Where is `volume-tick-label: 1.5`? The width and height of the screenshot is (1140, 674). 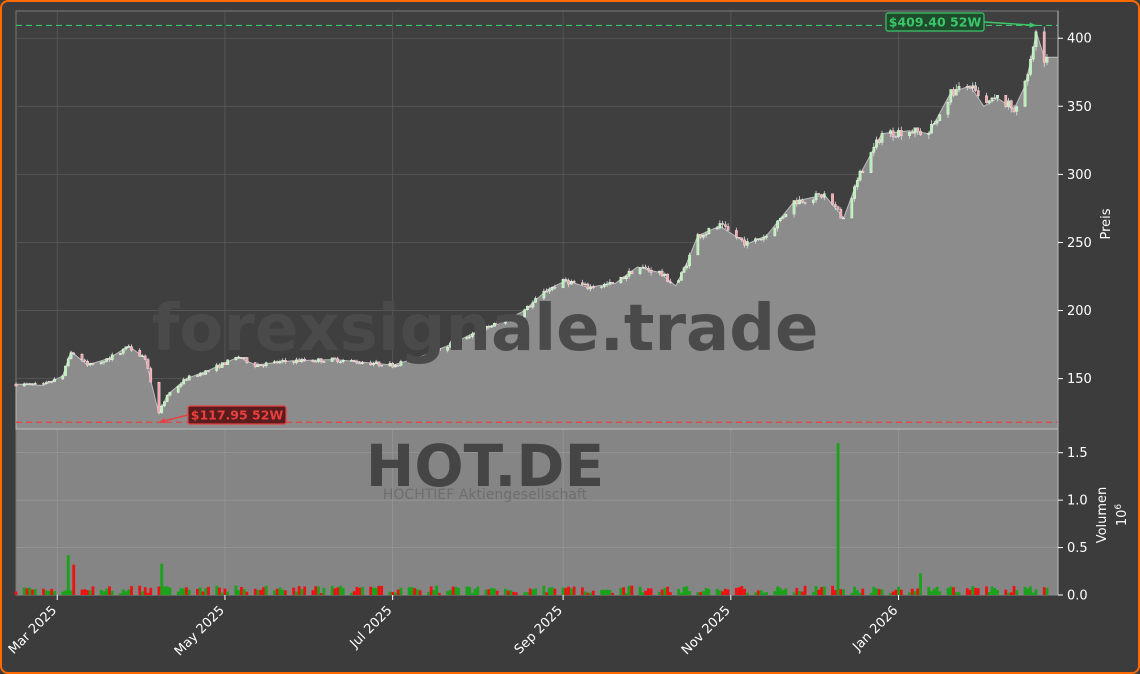 volume-tick-label: 1.5 is located at coordinates (1077, 453).